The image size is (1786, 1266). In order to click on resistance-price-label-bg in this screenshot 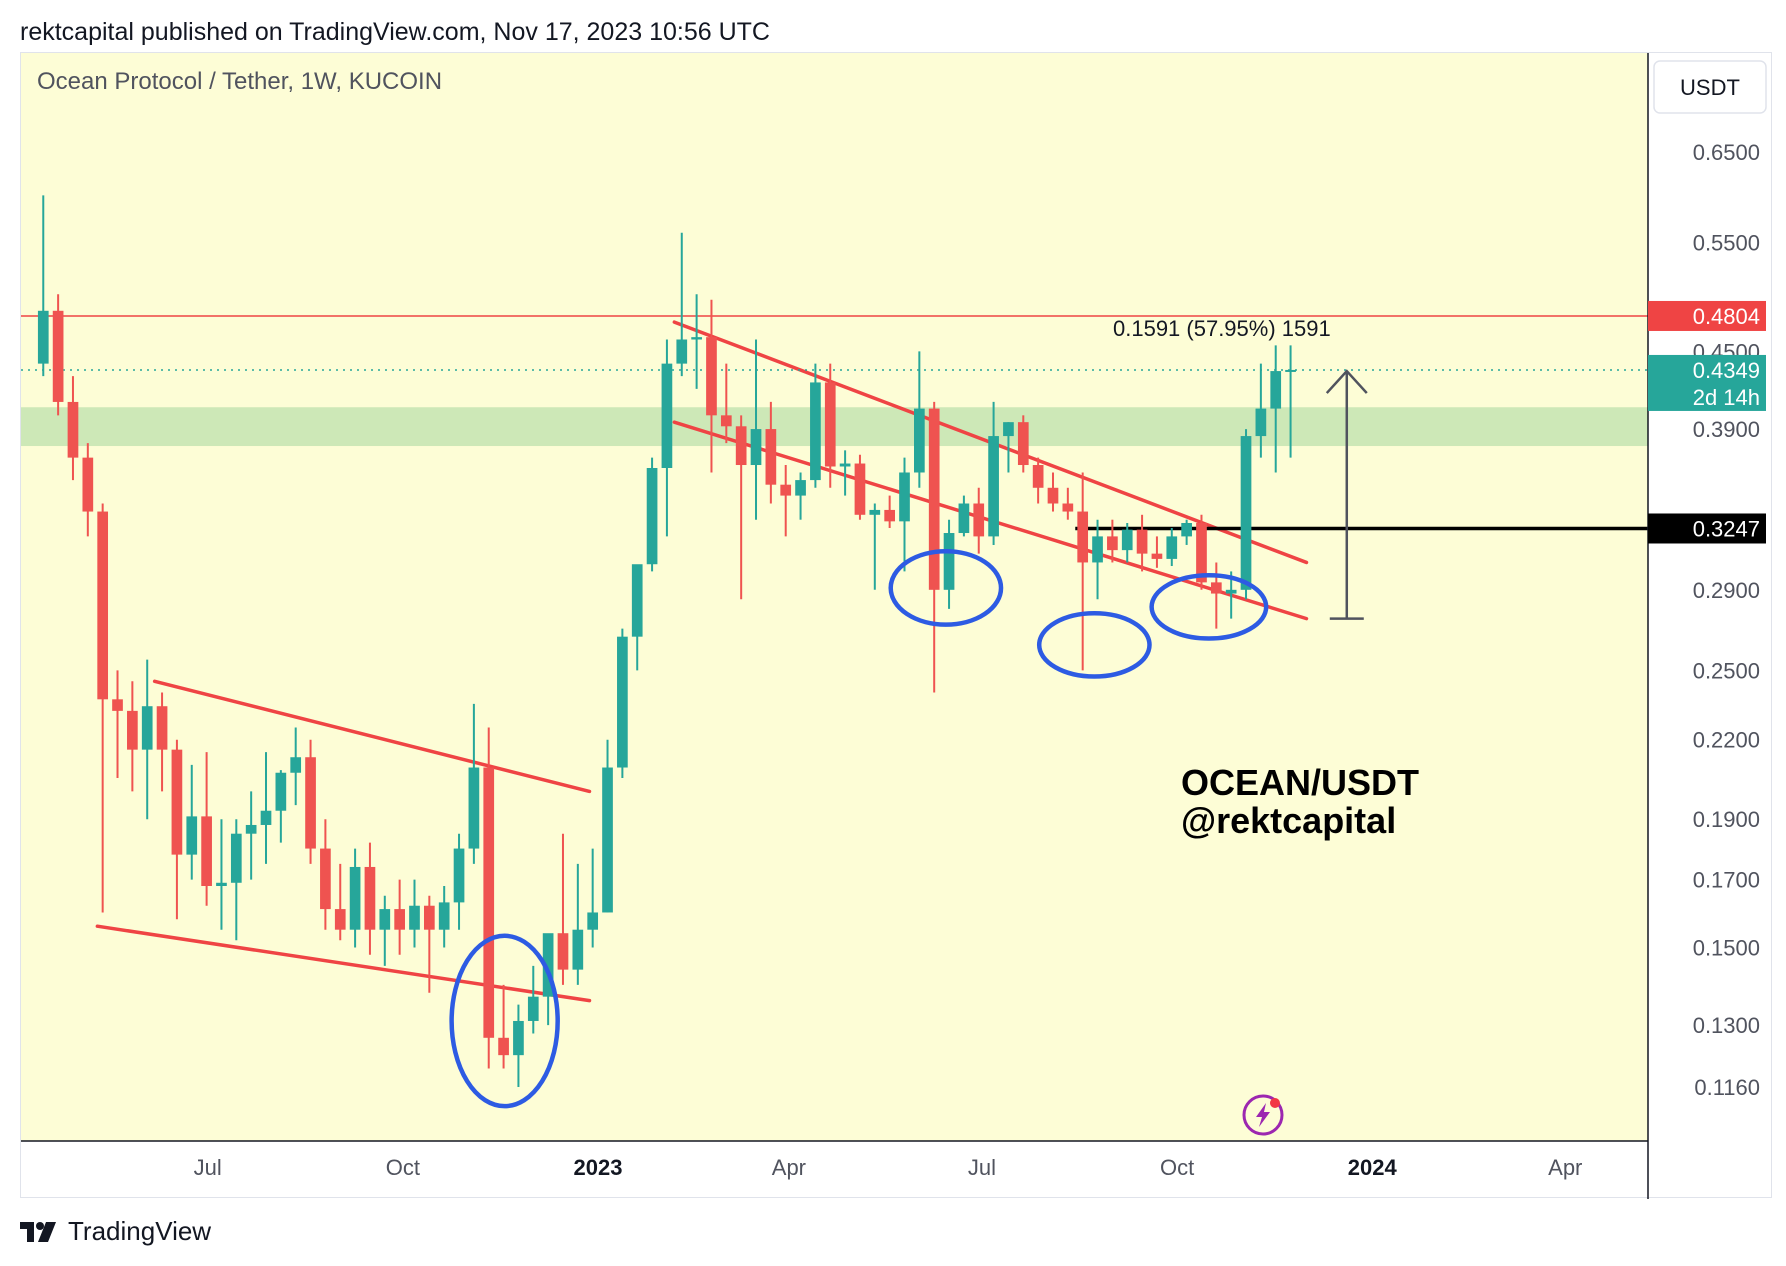, I will do `click(1707, 315)`.